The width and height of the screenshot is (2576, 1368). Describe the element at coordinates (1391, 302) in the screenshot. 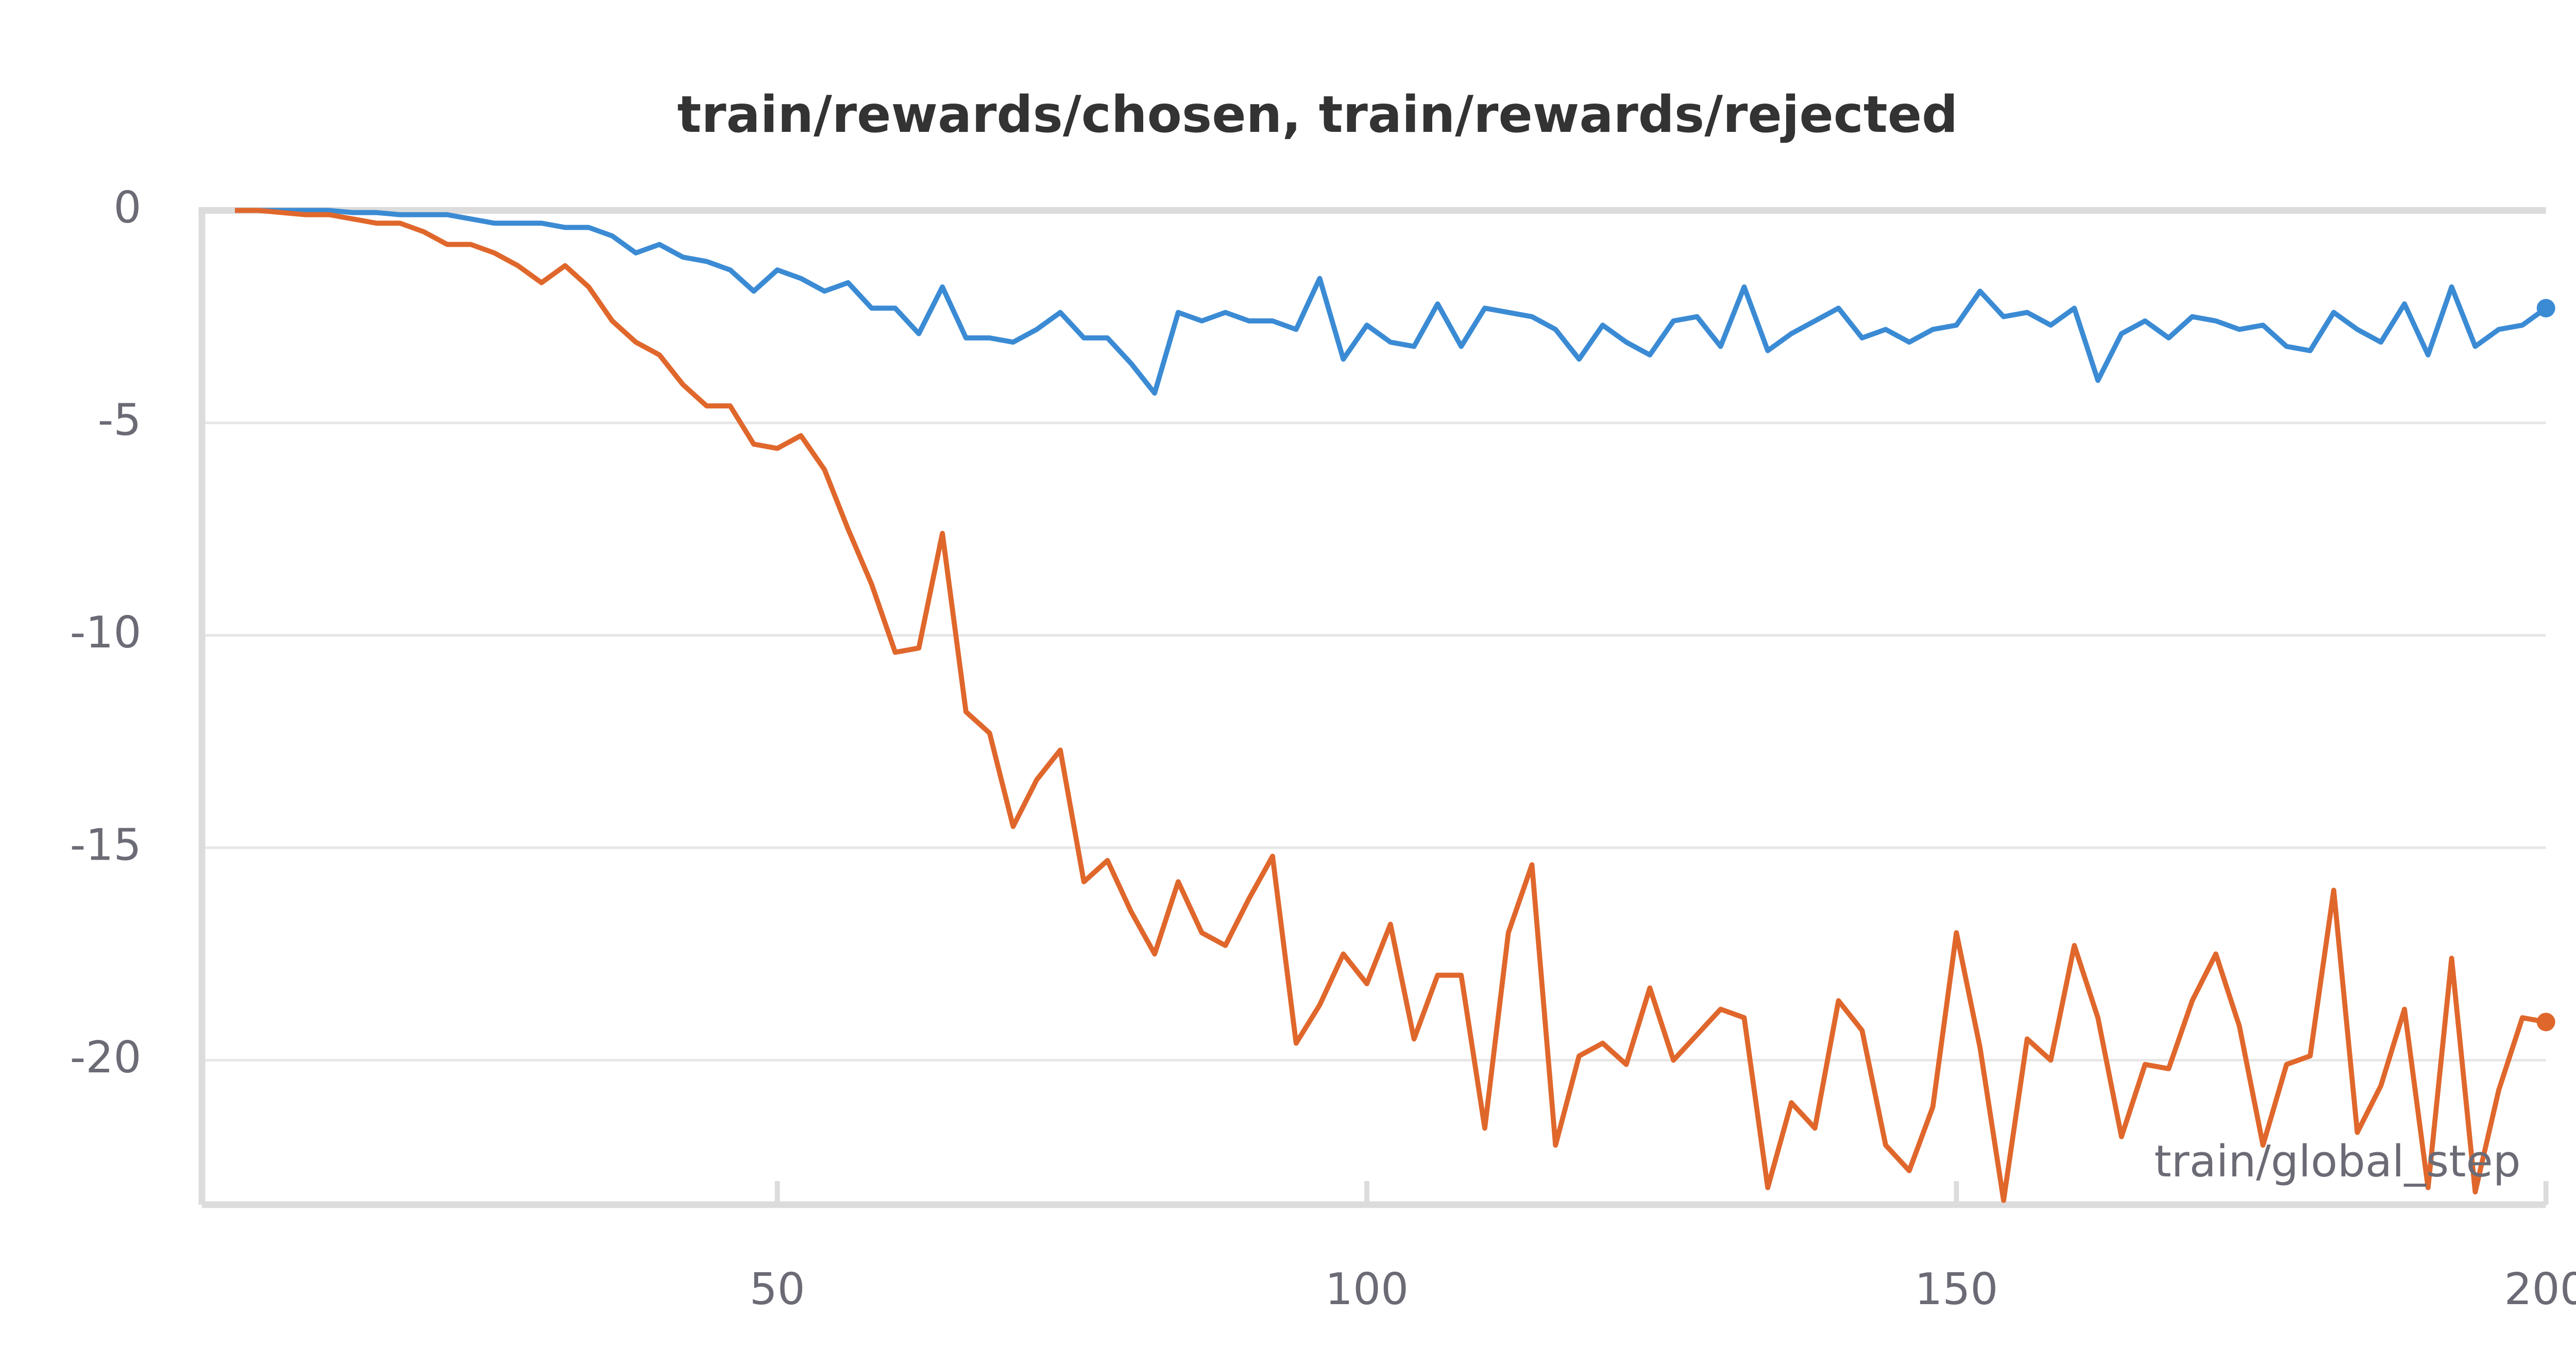

I see `series-line` at that location.